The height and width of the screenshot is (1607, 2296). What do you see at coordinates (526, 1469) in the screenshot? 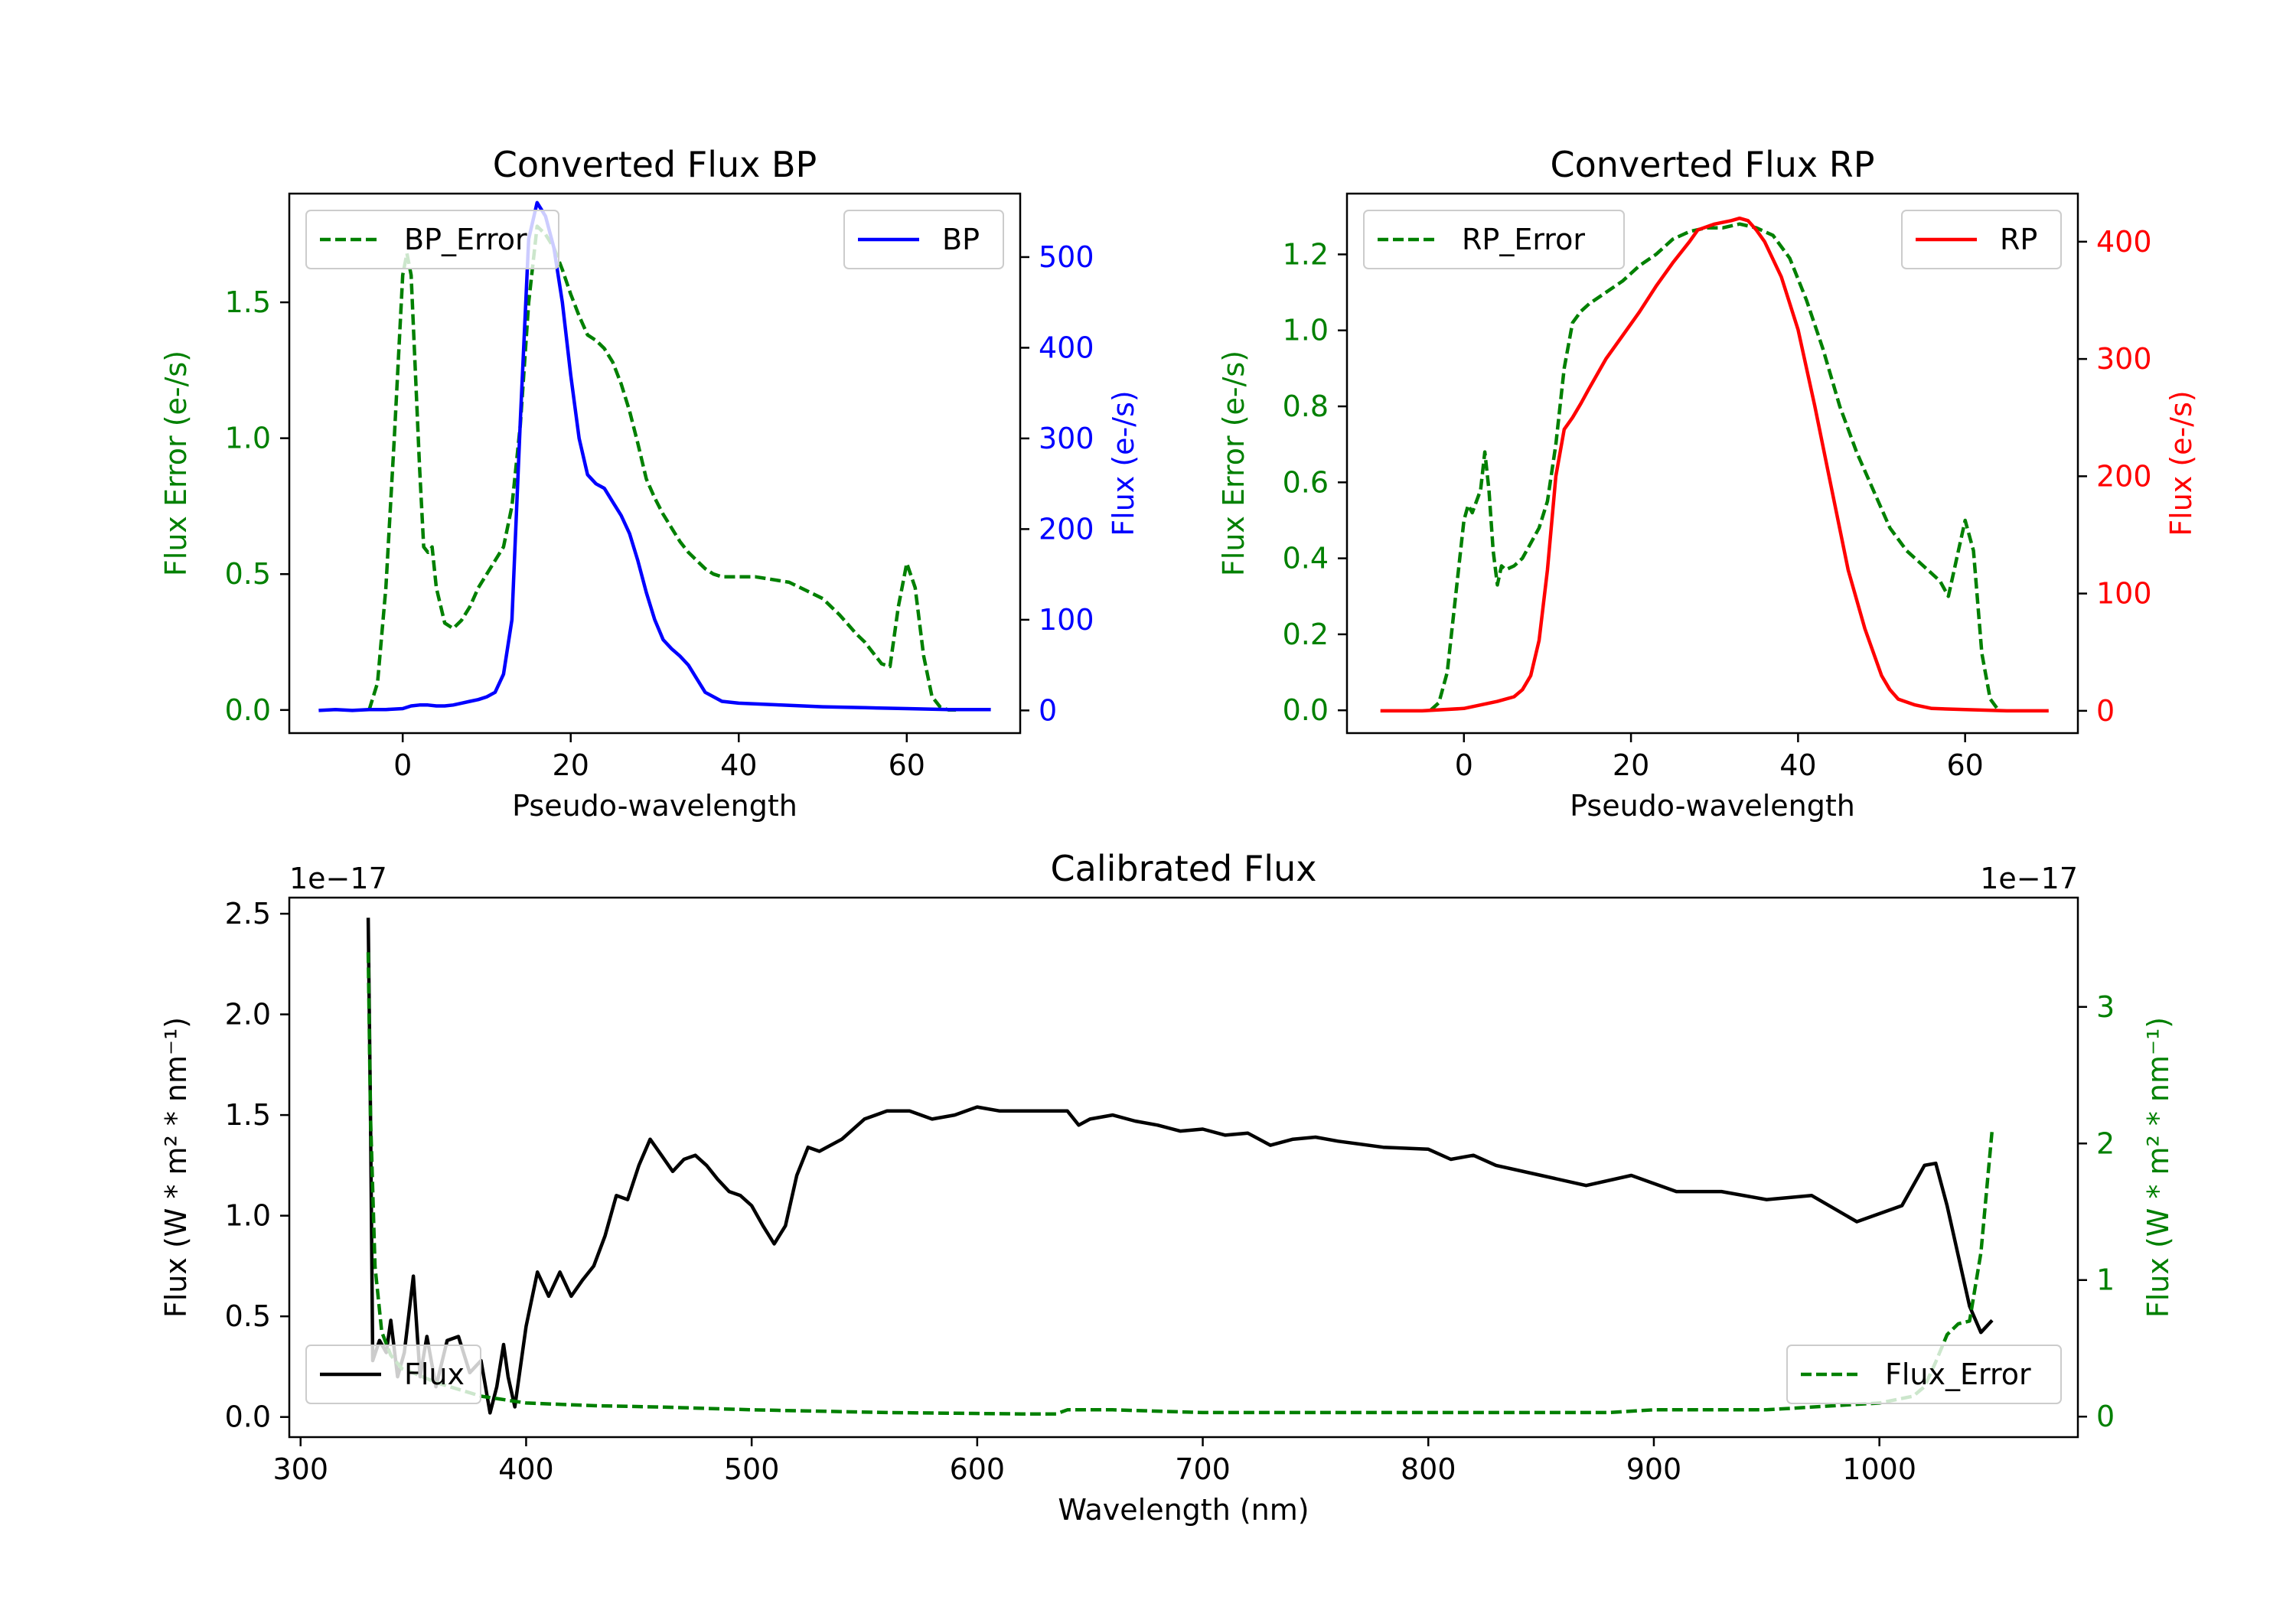
I see `x-tick-label: 400` at bounding box center [526, 1469].